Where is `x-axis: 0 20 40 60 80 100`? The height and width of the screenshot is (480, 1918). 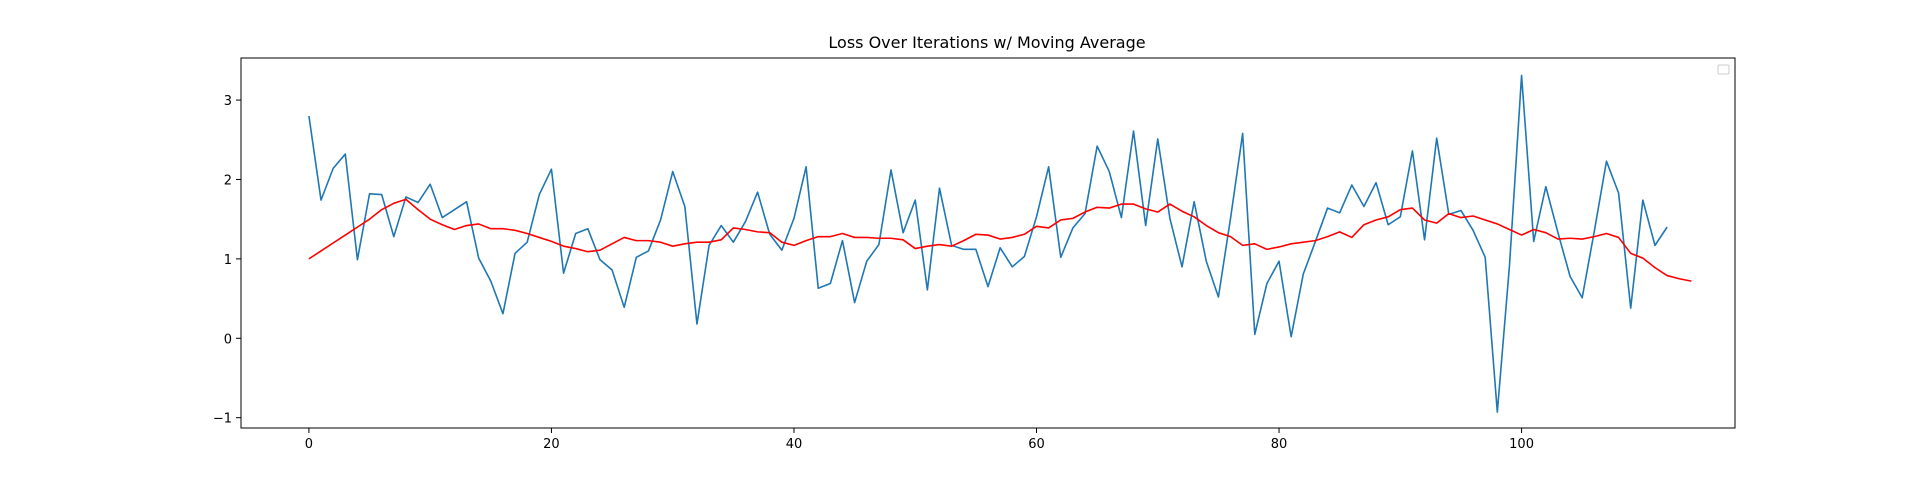 x-axis: 0 20 40 60 80 100 is located at coordinates (919, 440).